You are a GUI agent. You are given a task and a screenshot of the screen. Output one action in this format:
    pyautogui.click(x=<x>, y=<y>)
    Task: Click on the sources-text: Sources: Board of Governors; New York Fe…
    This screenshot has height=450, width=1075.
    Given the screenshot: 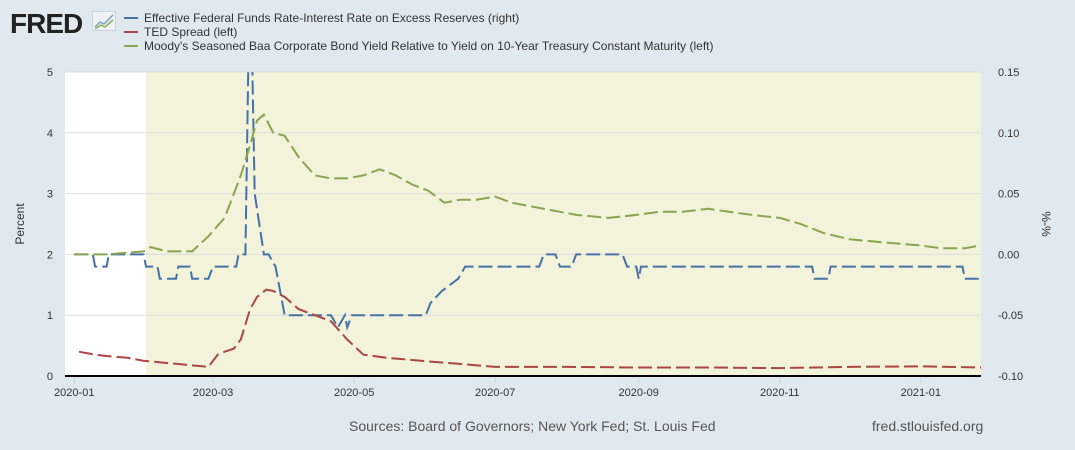 What is the action you would take?
    pyautogui.click(x=532, y=426)
    